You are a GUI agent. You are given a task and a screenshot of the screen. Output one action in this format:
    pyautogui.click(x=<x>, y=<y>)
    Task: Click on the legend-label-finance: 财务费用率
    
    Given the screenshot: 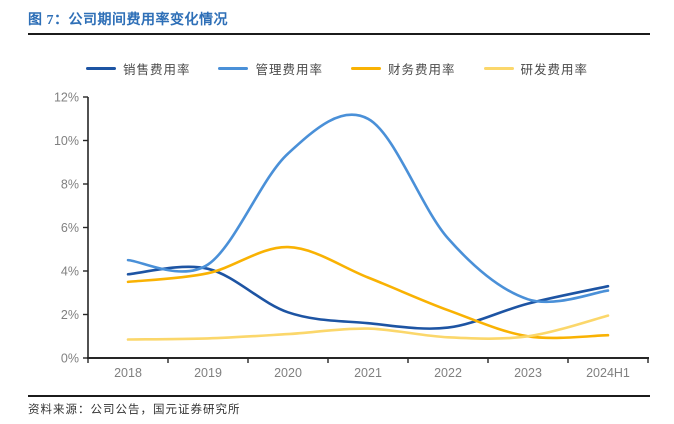 What is the action you would take?
    pyautogui.click(x=422, y=69)
    